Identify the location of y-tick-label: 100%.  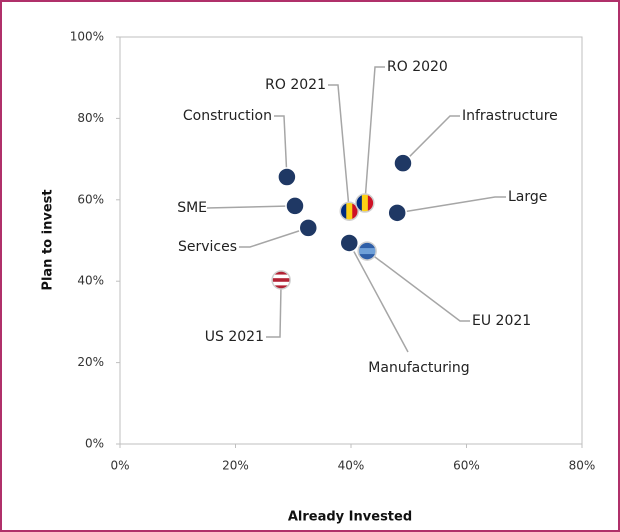
(87, 37).